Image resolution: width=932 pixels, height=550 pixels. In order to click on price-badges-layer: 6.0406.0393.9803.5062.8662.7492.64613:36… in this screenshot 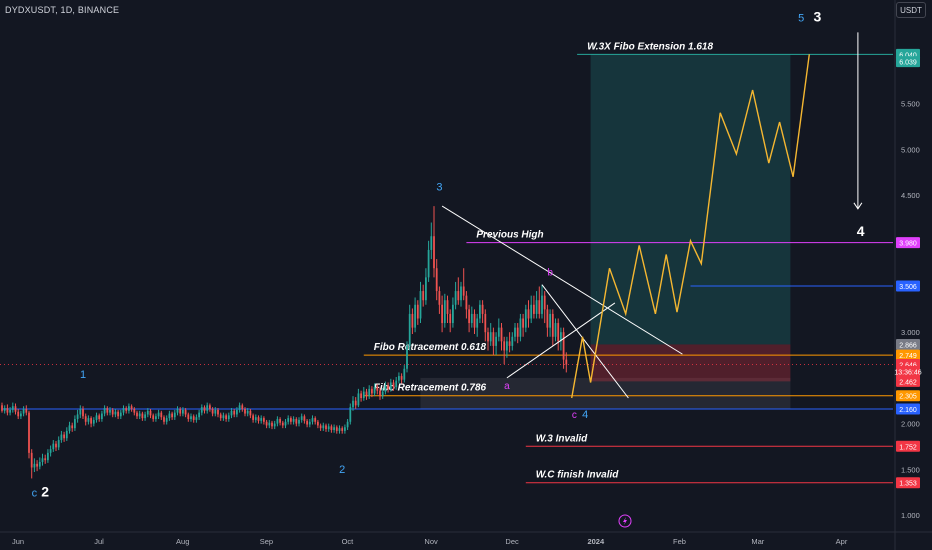, I will do `click(908, 268)`.